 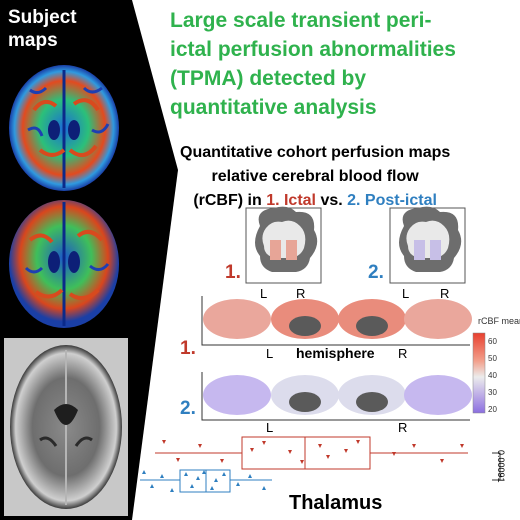 I want to click on cohort-title-line-3: (rCBF) in 1. Ictal vs. 2. Post-ictal, so click(x=315, y=201).